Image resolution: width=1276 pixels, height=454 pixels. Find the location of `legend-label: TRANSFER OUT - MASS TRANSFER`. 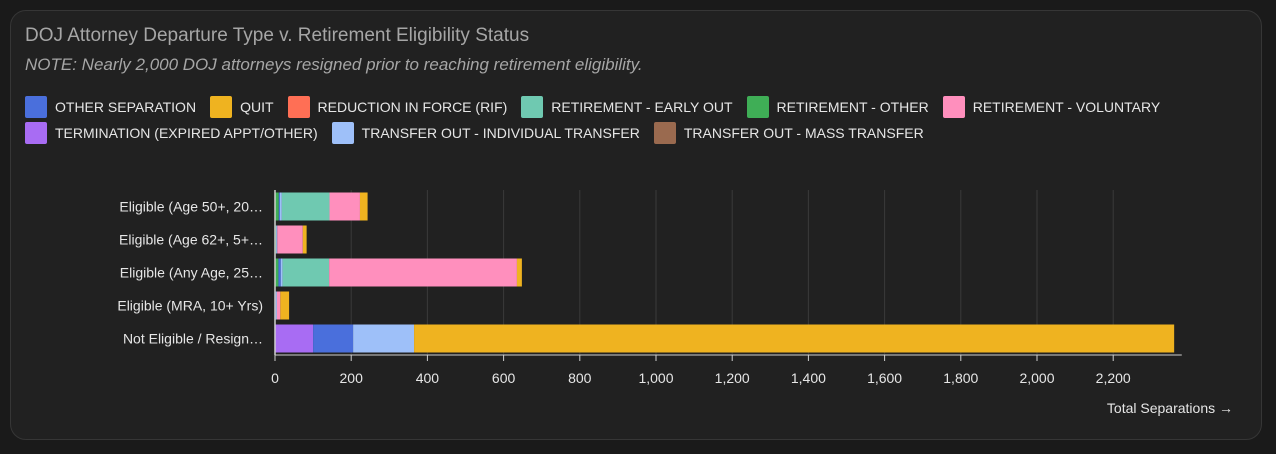

legend-label: TRANSFER OUT - MASS TRANSFER is located at coordinates (803, 133).